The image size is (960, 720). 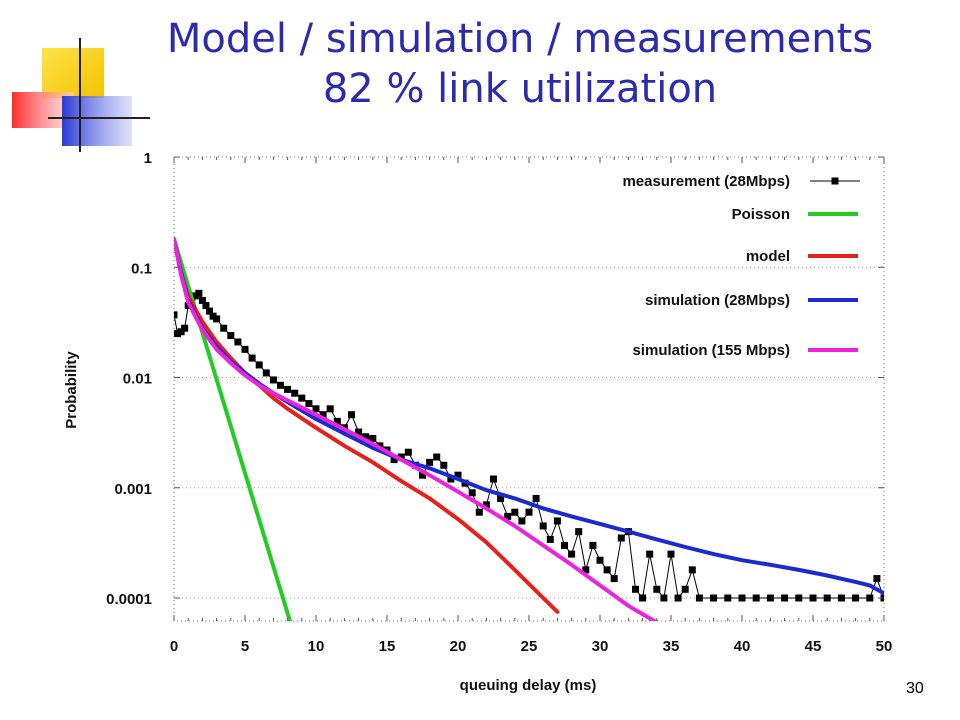 I want to click on series-poisson, so click(x=233, y=429).